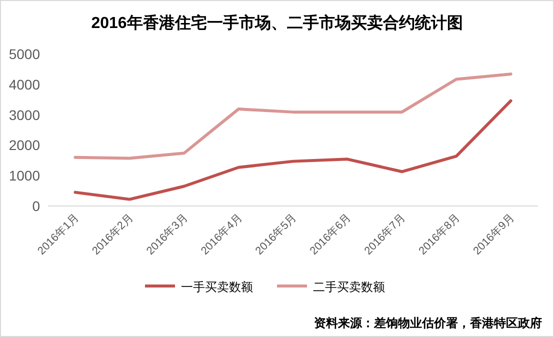 This screenshot has width=554, height=337. Describe the element at coordinates (24, 176) in the screenshot. I see `y-tick-label: 1000` at that location.